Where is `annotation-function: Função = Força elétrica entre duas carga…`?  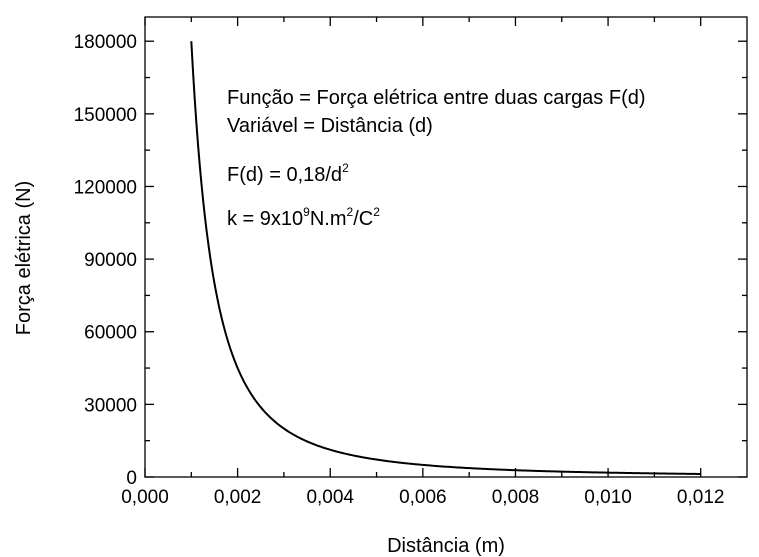 annotation-function: Função = Força elétrica entre duas carga… is located at coordinates (436, 98).